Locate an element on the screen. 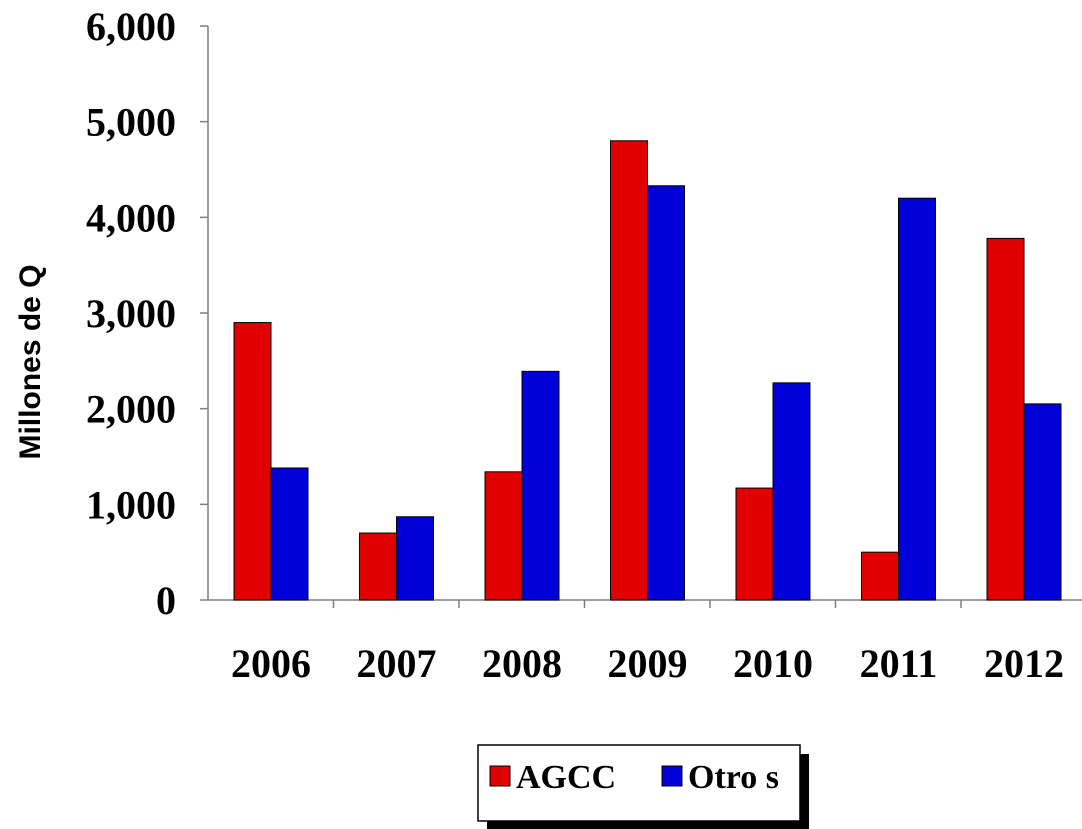 The width and height of the screenshot is (1082, 829). bar-otros-2011 is located at coordinates (917, 399).